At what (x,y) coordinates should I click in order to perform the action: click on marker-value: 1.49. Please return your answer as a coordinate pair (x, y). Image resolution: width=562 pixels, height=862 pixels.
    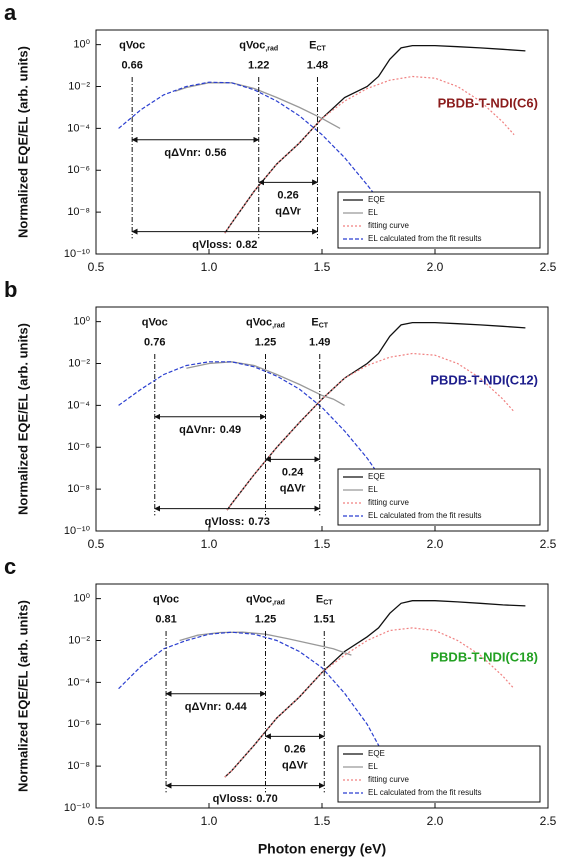
    Looking at the image, I should click on (319, 343).